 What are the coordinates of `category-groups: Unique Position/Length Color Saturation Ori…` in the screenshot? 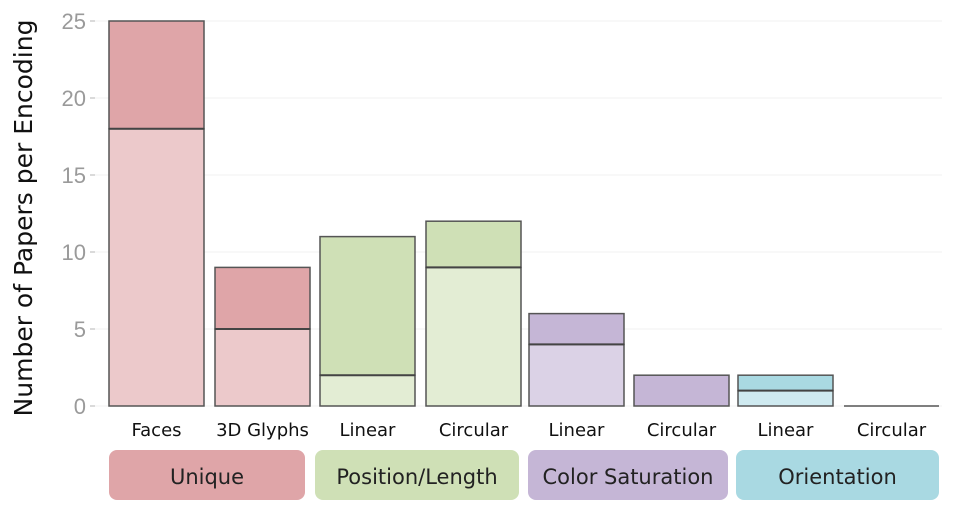 It's located at (524, 475).